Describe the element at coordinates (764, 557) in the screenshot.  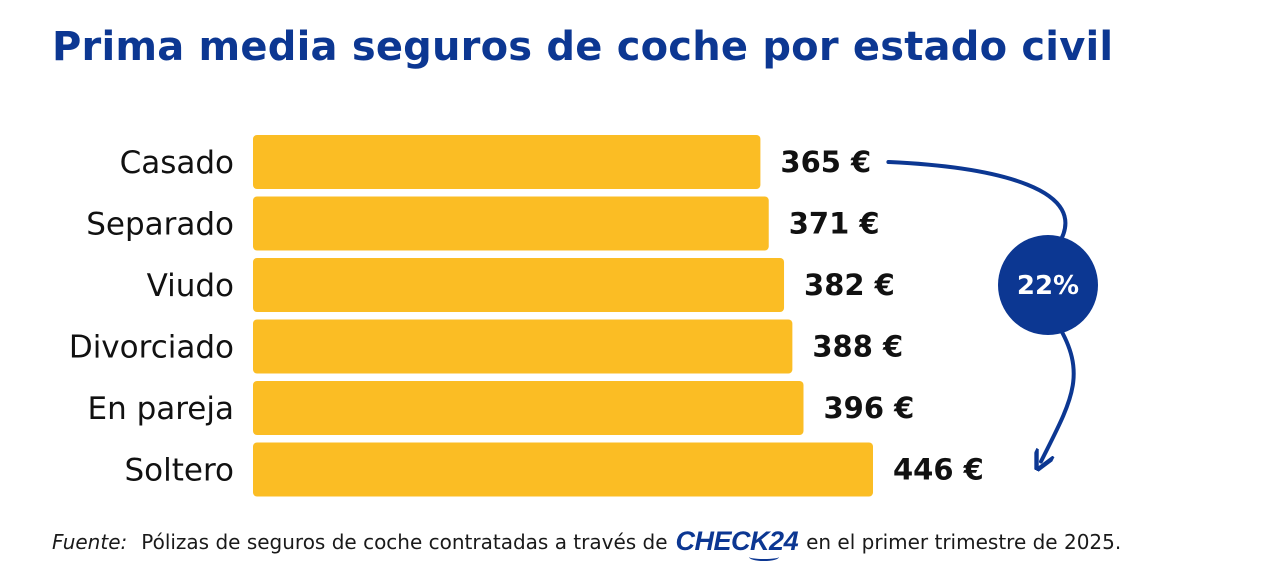
I see `logo-swoosh-icon` at that location.